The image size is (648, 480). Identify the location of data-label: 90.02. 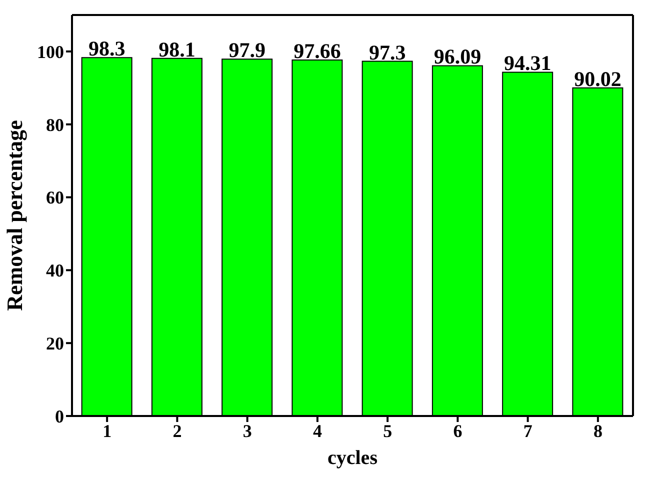
(598, 78).